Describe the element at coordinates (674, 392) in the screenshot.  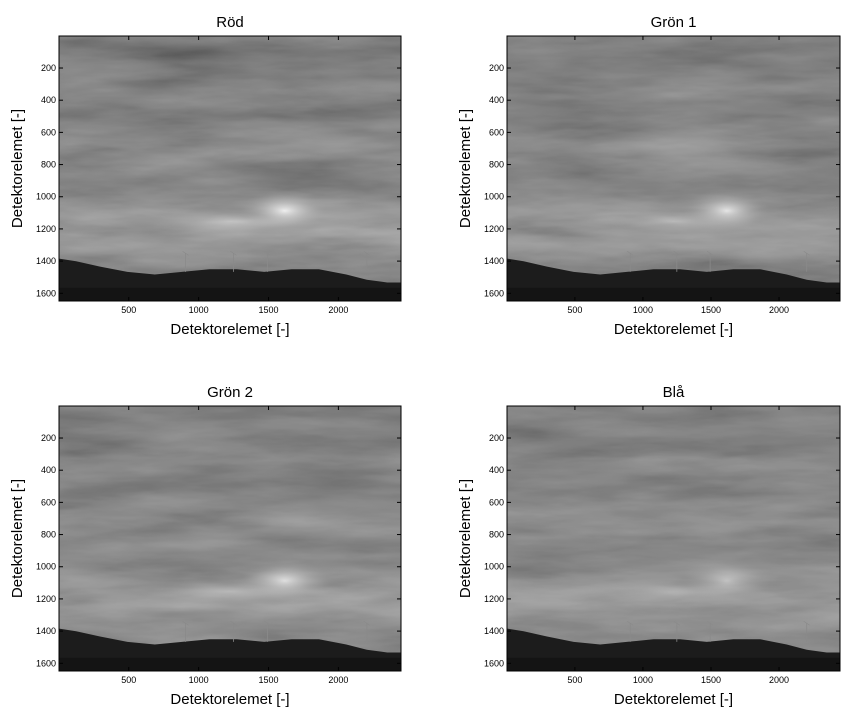
I see `chart-title: Blå` at that location.